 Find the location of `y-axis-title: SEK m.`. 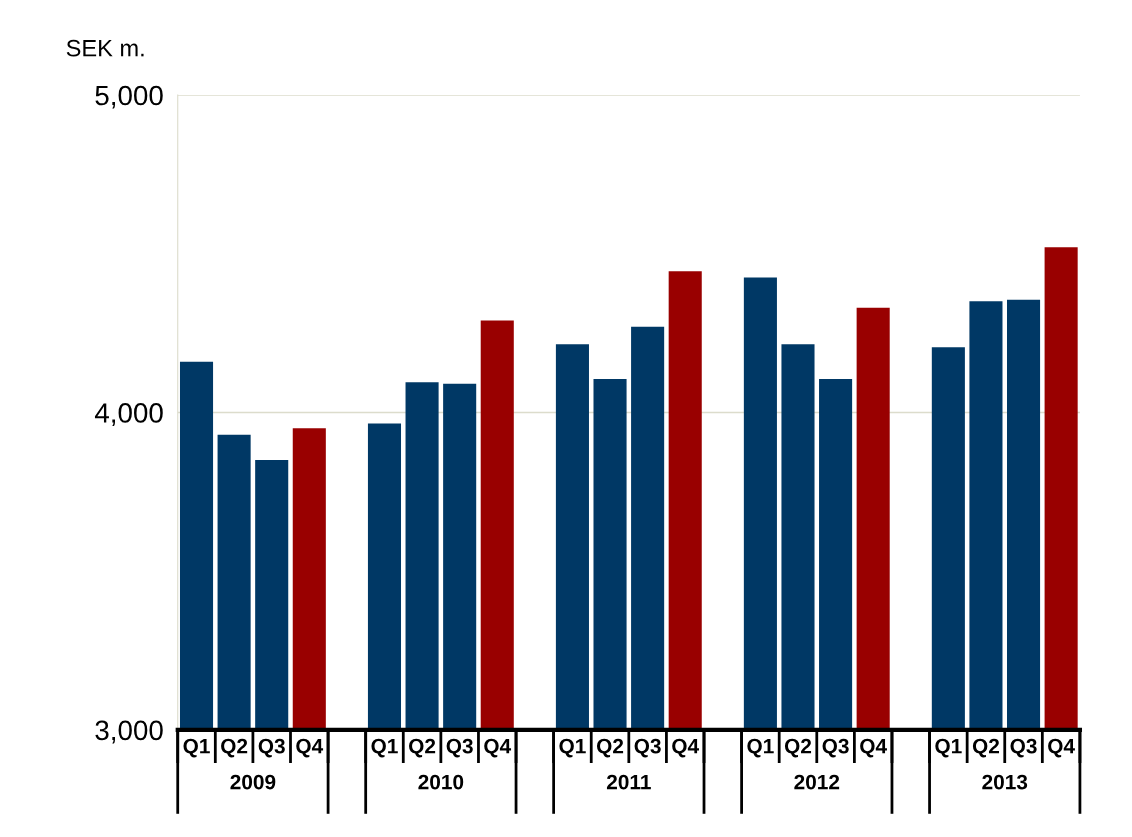

y-axis-title: SEK m. is located at coordinates (105, 48).